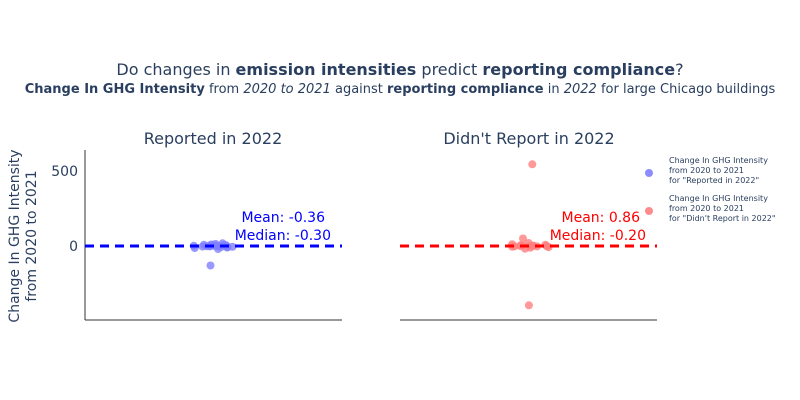 This screenshot has width=800, height=400. What do you see at coordinates (213, 138) in the screenshot?
I see `panel-title: Reported in 2022` at bounding box center [213, 138].